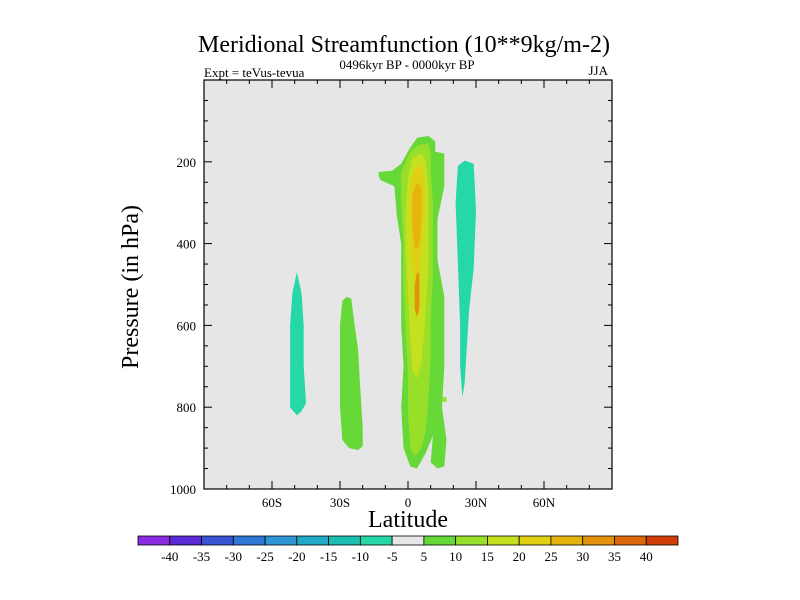  What do you see at coordinates (519, 556) in the screenshot?
I see `colorbar-label: 20` at bounding box center [519, 556].